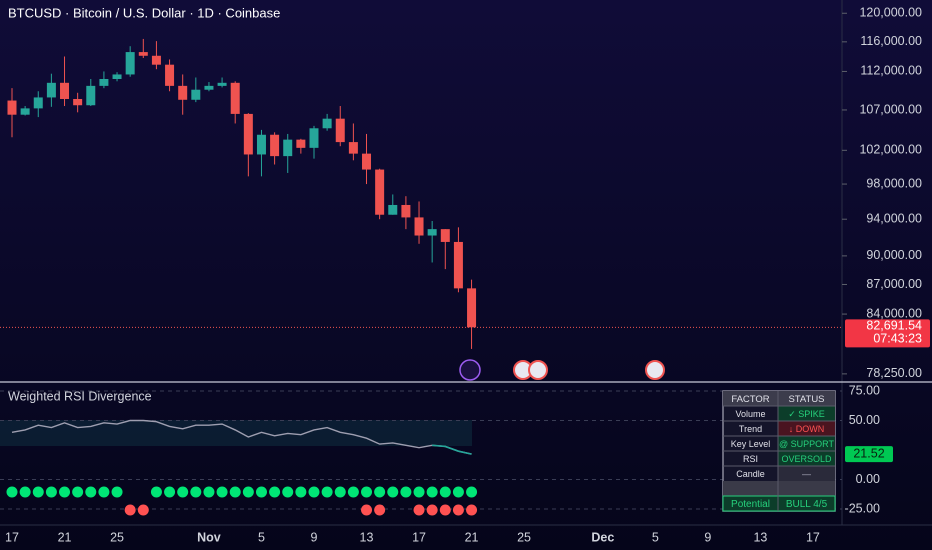 This screenshot has height=550, width=932. I want to click on table-empty-row, so click(779, 488).